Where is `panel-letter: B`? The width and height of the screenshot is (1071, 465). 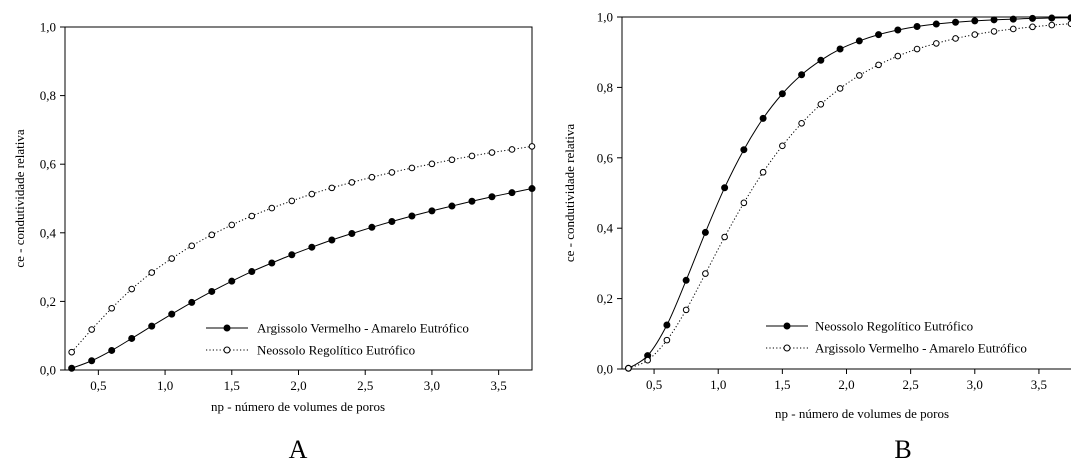 panel-letter: B is located at coordinates (902, 449).